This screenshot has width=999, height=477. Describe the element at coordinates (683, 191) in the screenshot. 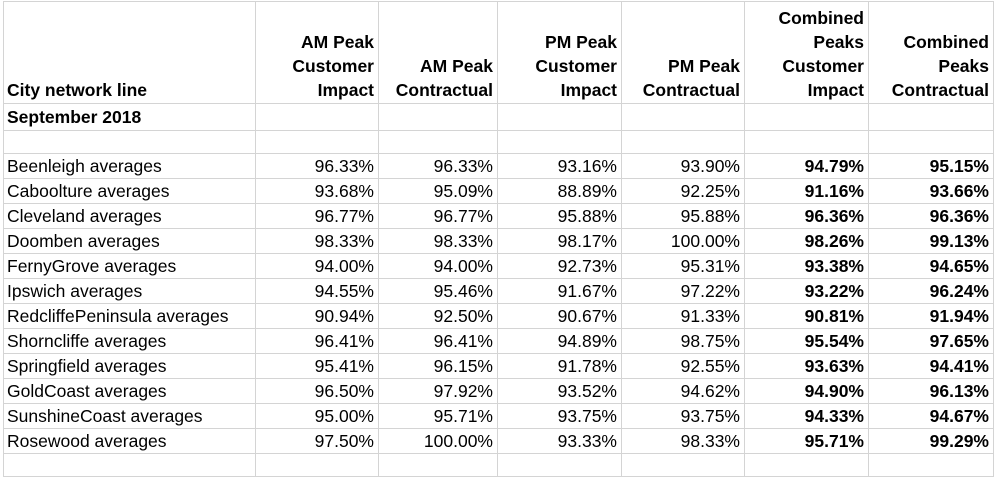

I see `value-cell: 92.25%` at that location.